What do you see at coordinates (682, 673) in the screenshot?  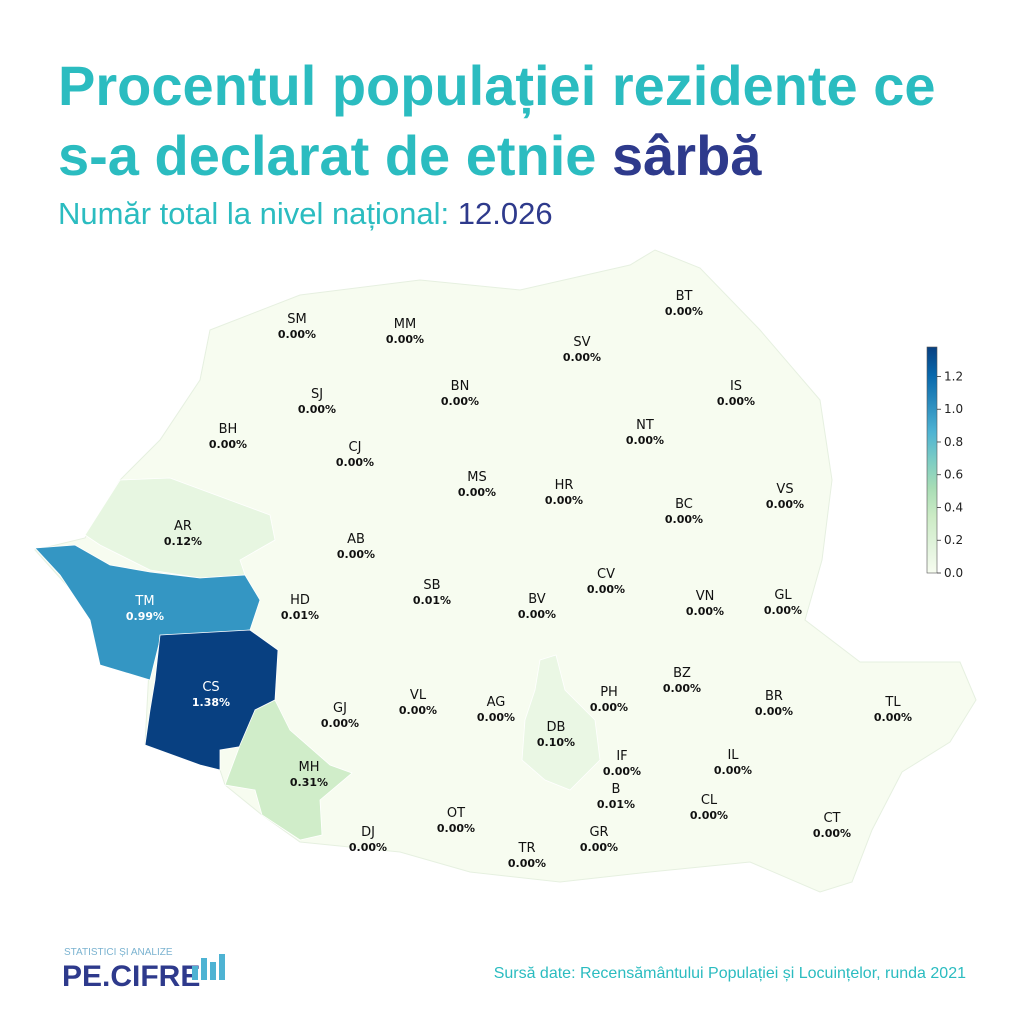 I see `county-code: BZ` at bounding box center [682, 673].